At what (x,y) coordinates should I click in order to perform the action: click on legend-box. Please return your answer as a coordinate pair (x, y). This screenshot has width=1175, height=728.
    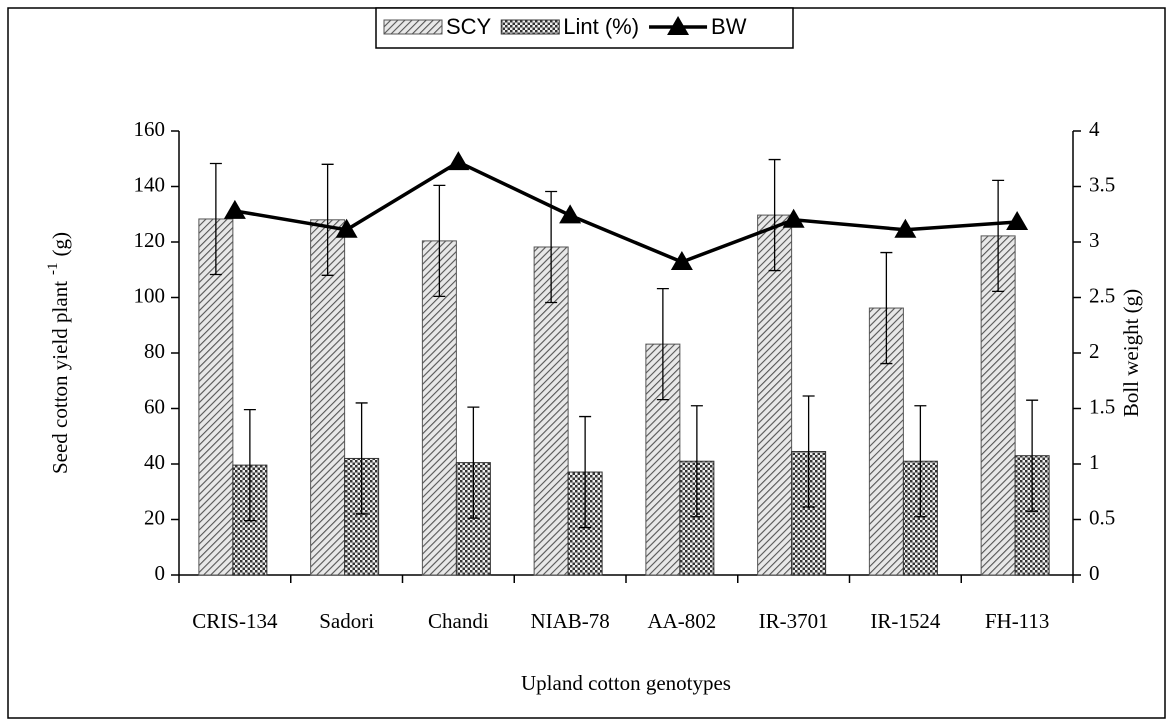
    Looking at the image, I should click on (584, 28).